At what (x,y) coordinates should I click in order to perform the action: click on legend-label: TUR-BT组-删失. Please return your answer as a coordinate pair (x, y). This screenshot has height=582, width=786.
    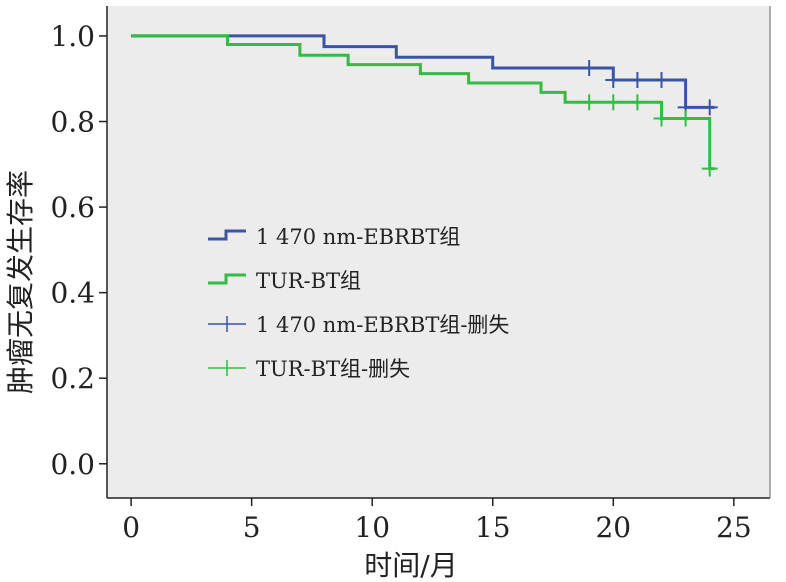
    Looking at the image, I should click on (333, 369).